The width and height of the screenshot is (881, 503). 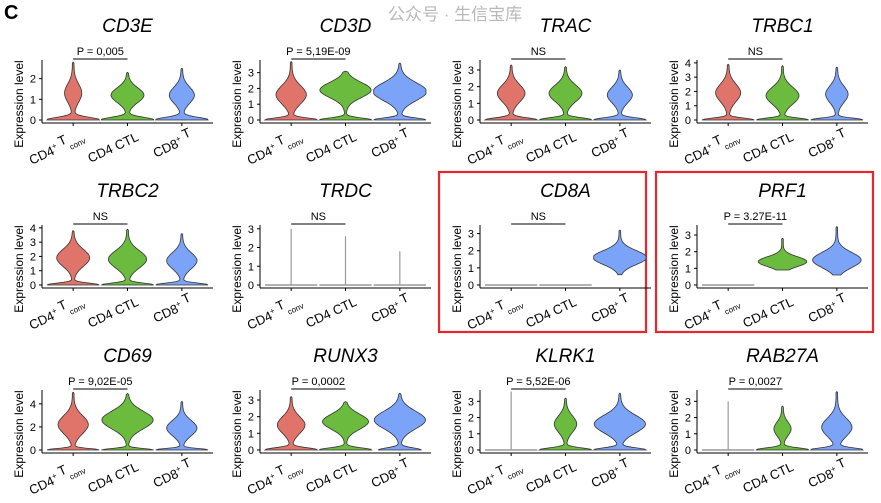 What do you see at coordinates (346, 26) in the screenshot?
I see `panel-title: CD3D` at bounding box center [346, 26].